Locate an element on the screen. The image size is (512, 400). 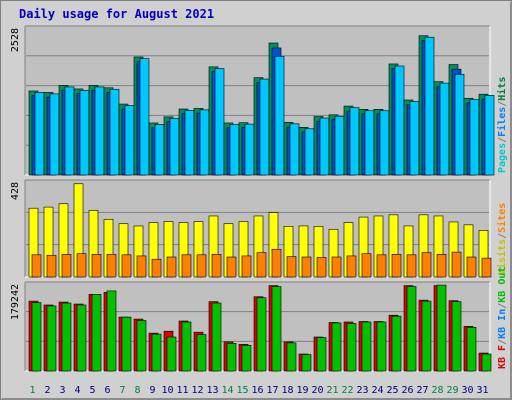
bottom-legend: KB F/KB In/KB Out is located at coordinates (502, 318).